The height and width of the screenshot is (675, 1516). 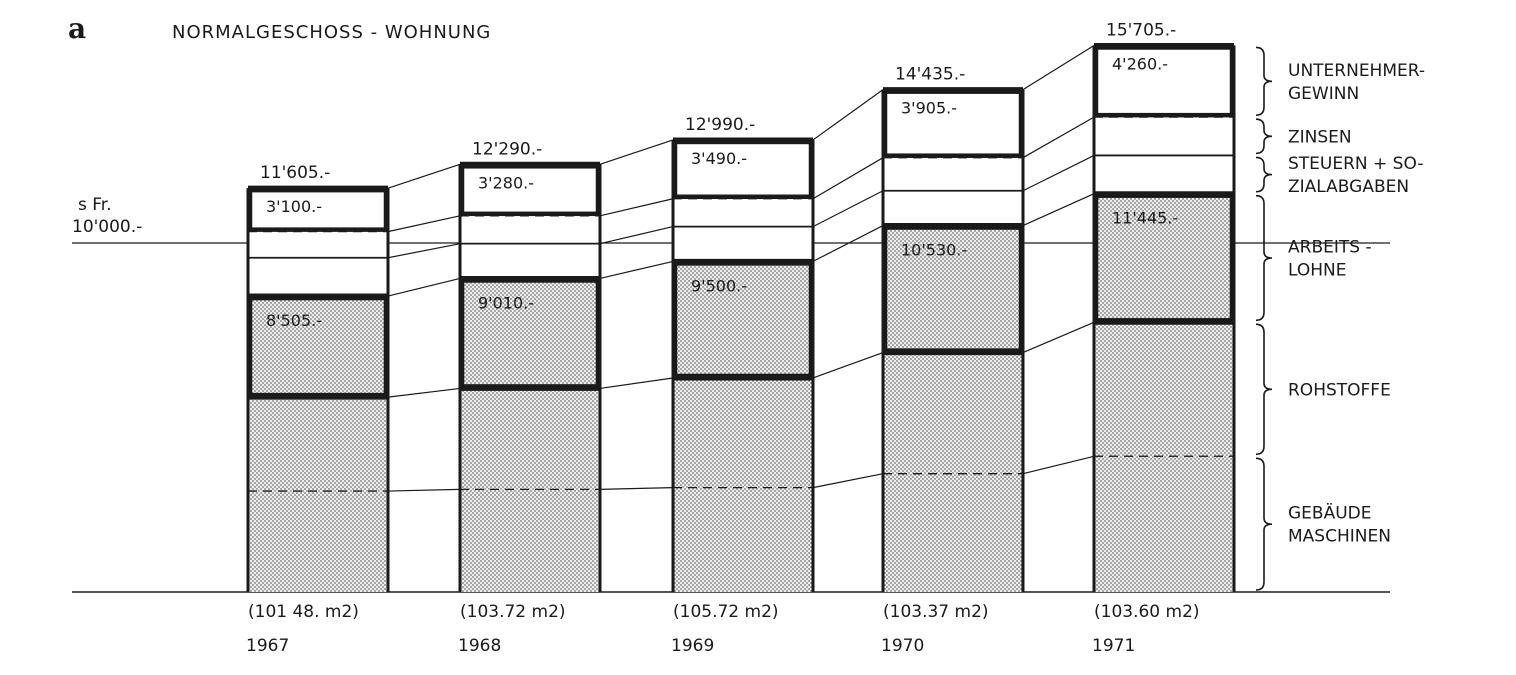 What do you see at coordinates (303, 612) in the screenshot?
I see `area-label-1967: (101 48. m2)` at bounding box center [303, 612].